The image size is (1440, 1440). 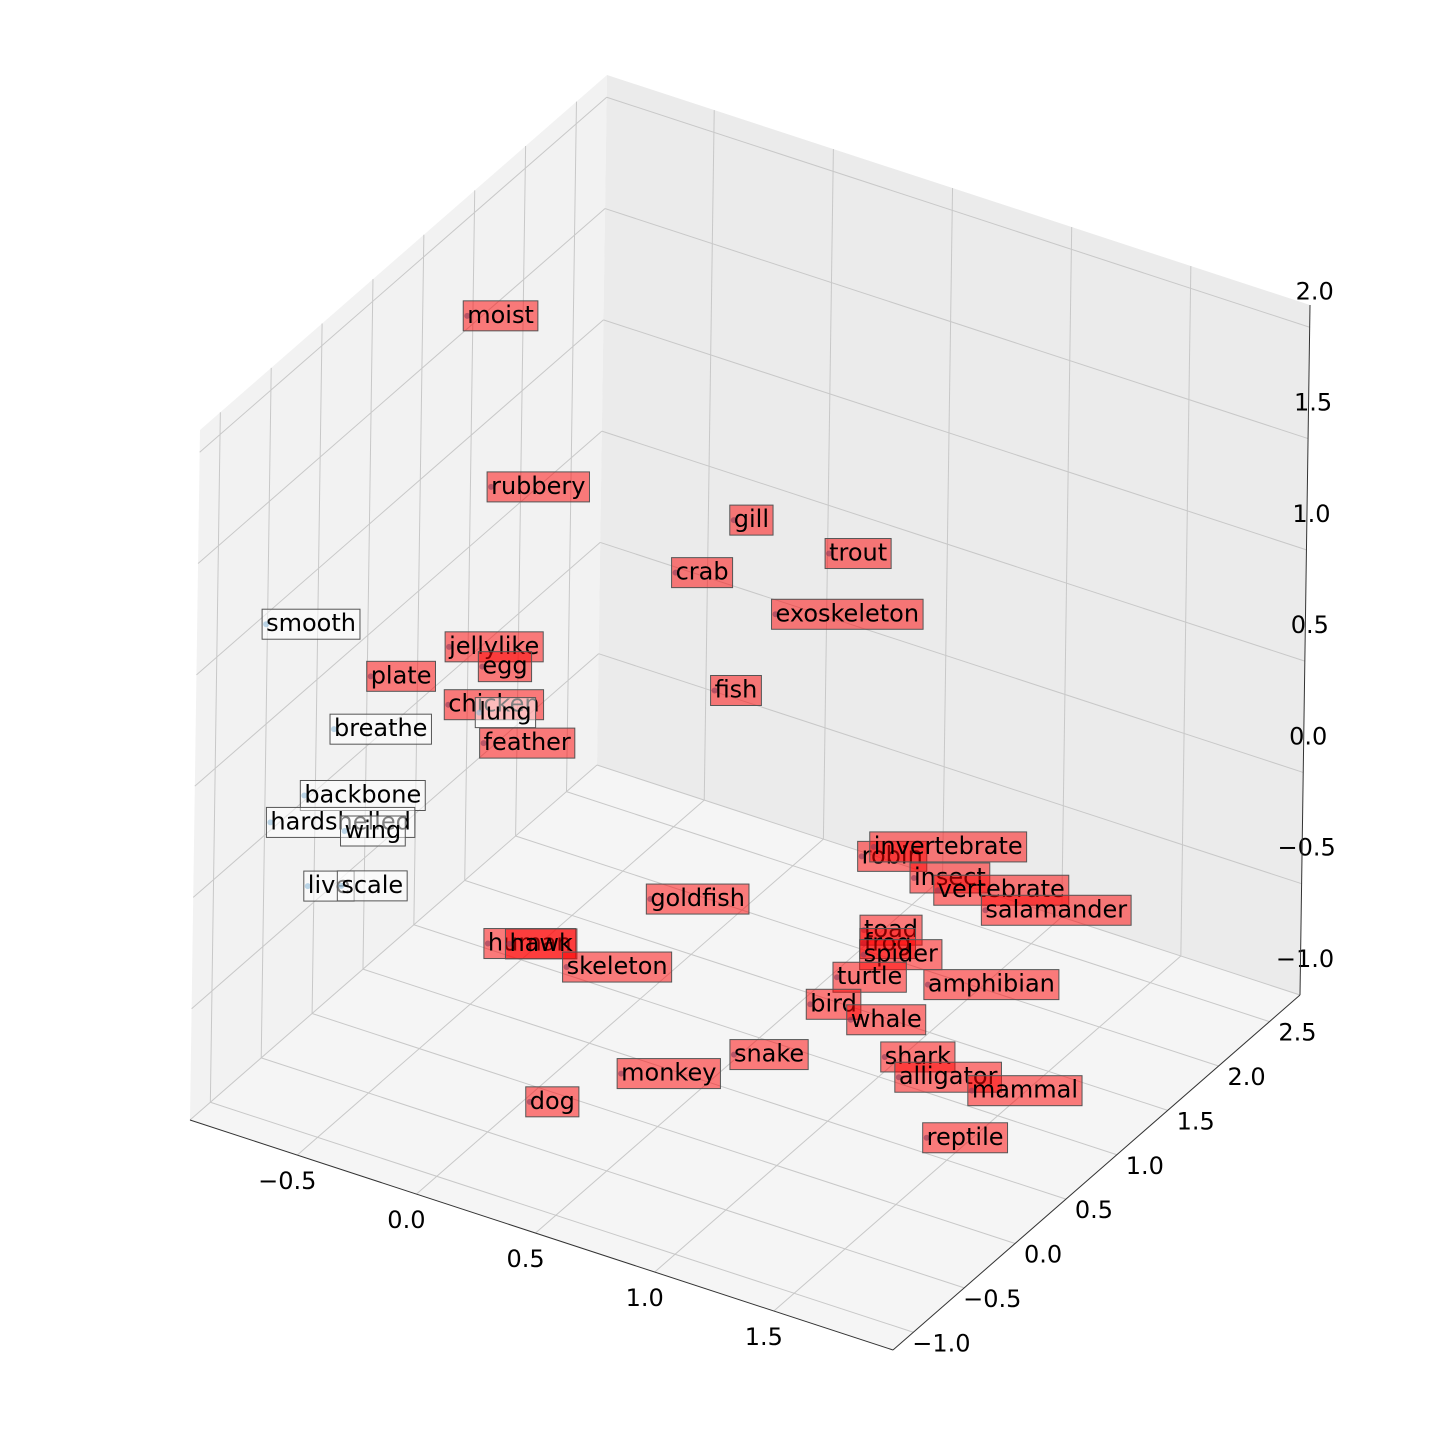 I want to click on x-tick-label: 0.5, so click(x=525, y=1259).